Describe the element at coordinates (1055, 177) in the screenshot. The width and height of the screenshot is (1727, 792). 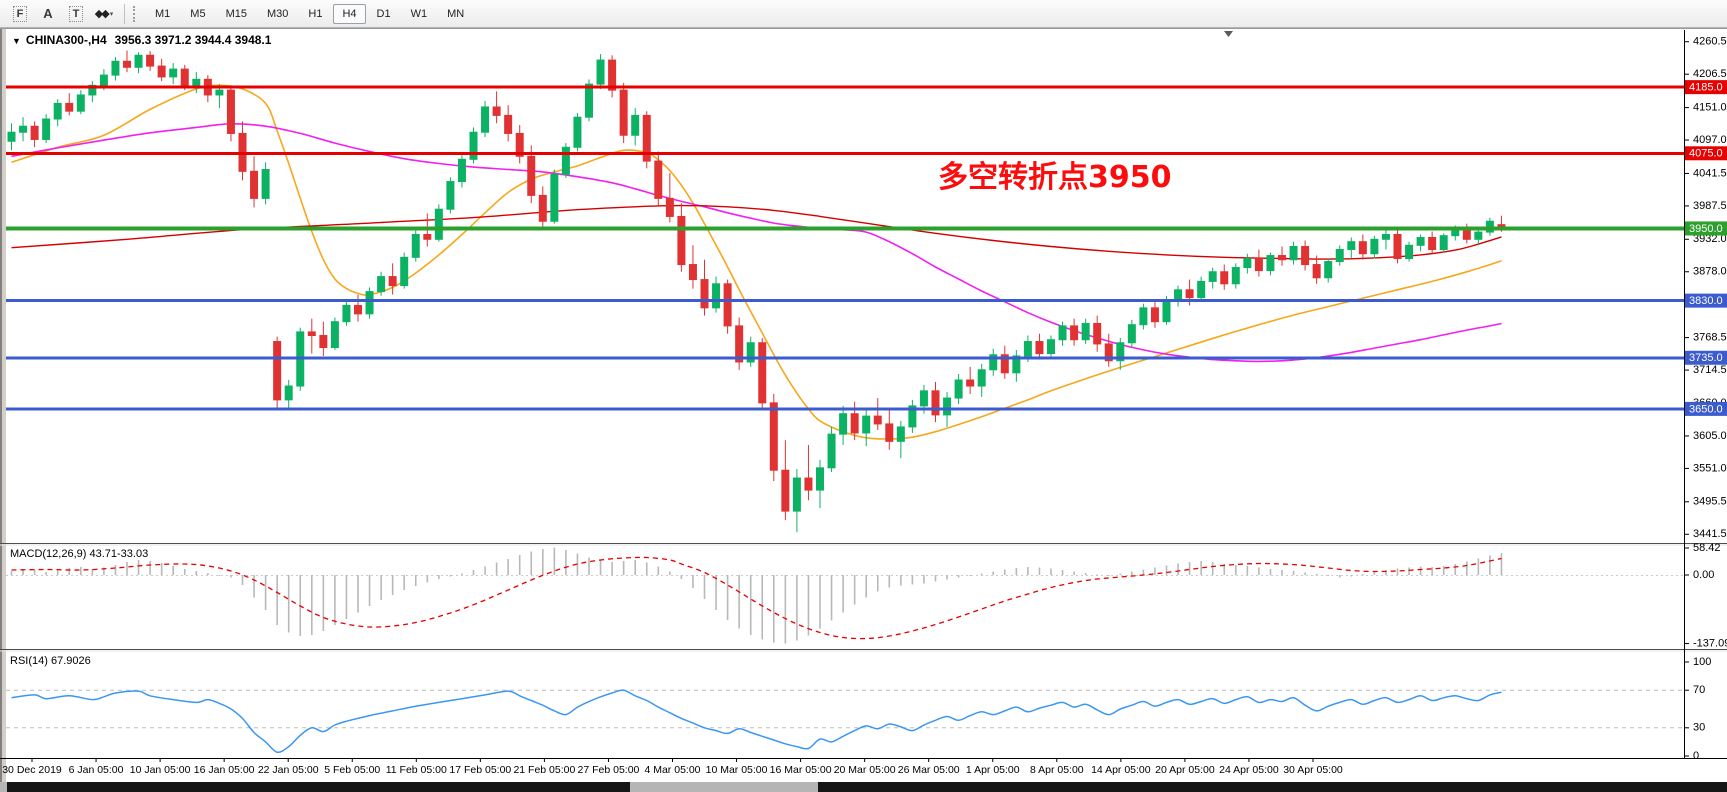
I see `annotation-text: 多空转折点3950` at that location.